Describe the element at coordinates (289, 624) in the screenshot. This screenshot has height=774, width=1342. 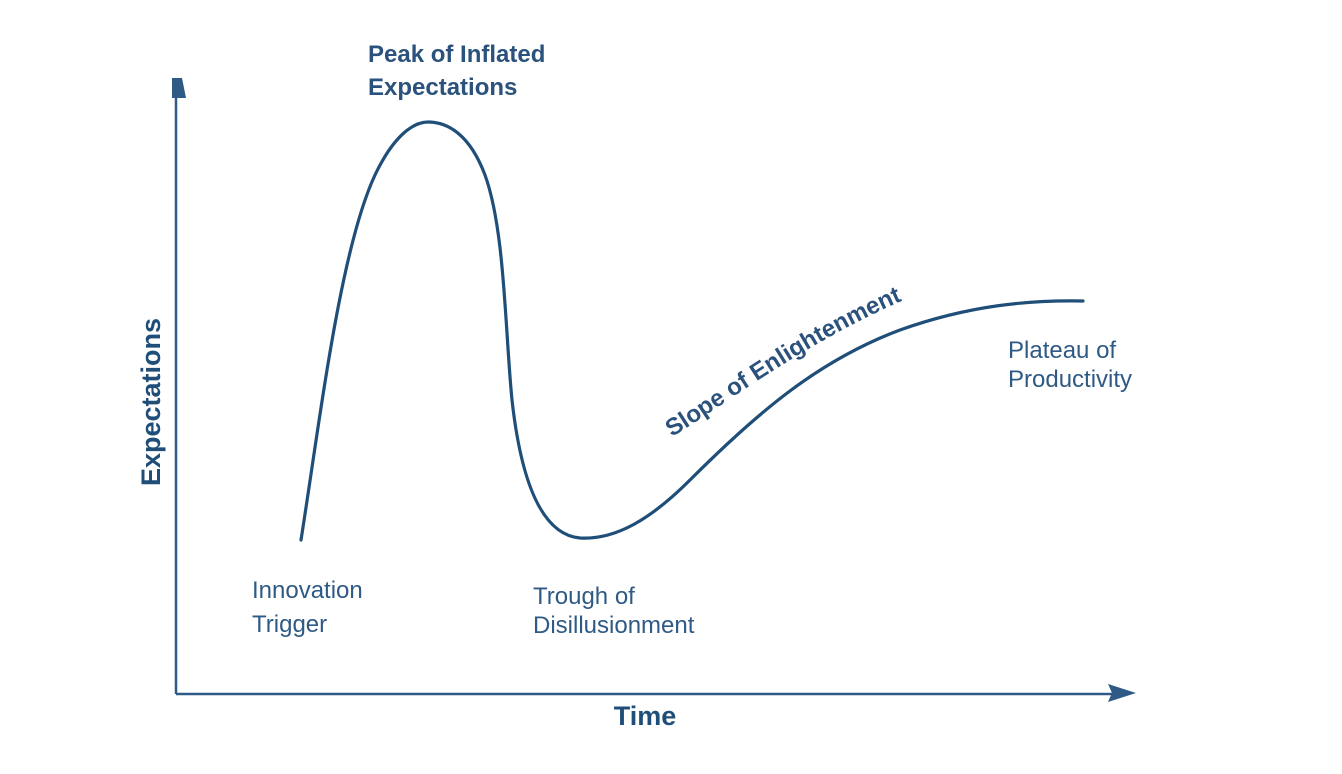
I see `innovation-trigger-line-2: Trigger` at that location.